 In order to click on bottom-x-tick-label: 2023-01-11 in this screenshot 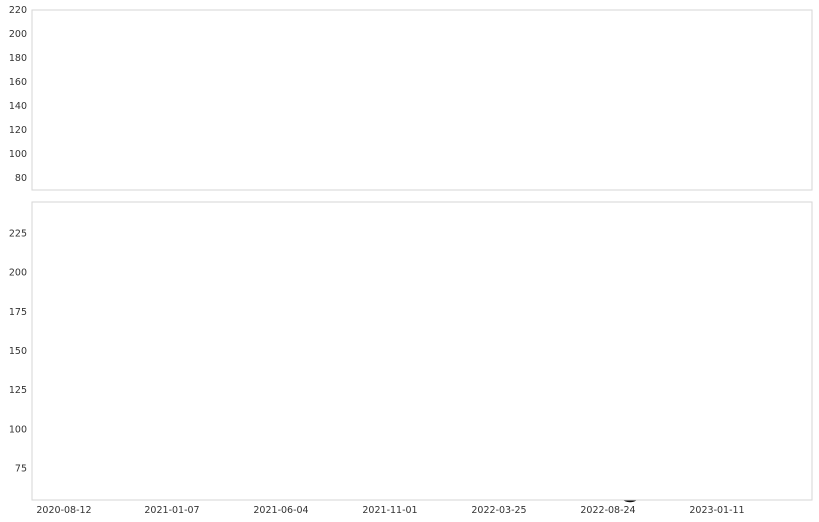, I will do `click(716, 510)`.